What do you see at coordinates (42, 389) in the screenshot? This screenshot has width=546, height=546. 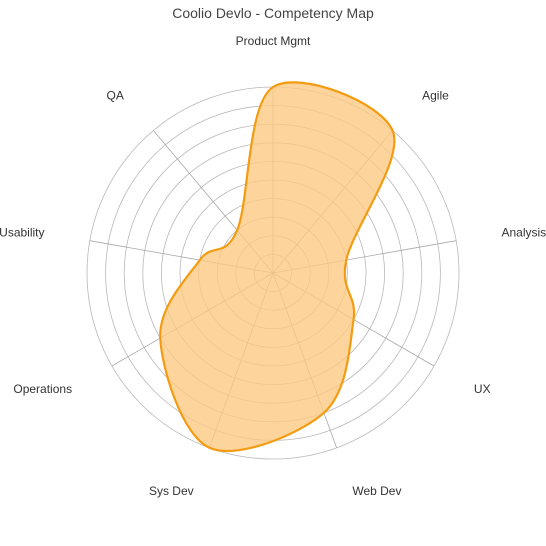 I see `axis-label-operations: Operations` at bounding box center [42, 389].